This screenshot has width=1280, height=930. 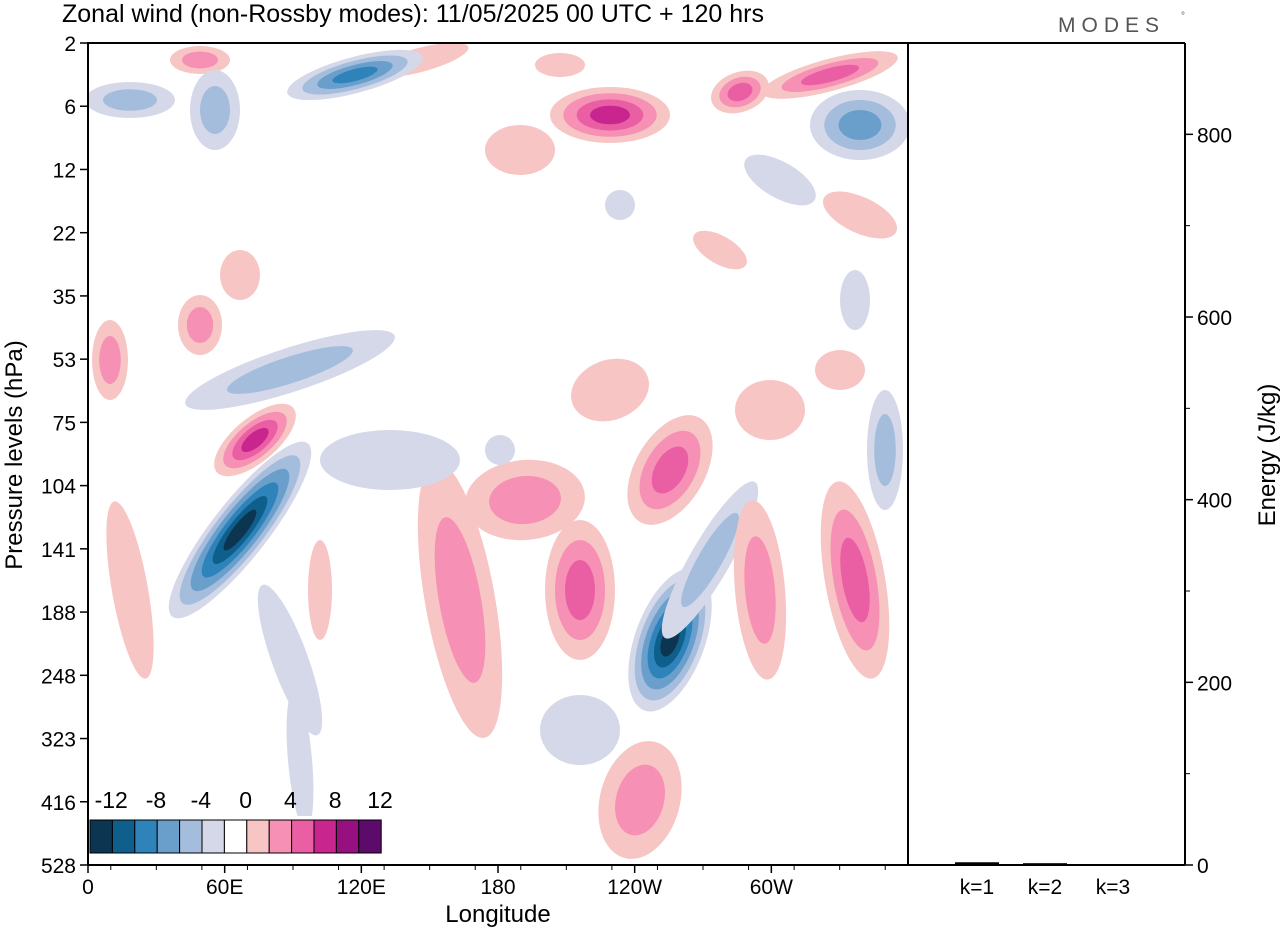 I want to click on energy-tick-label: 800, so click(x=1214, y=135).